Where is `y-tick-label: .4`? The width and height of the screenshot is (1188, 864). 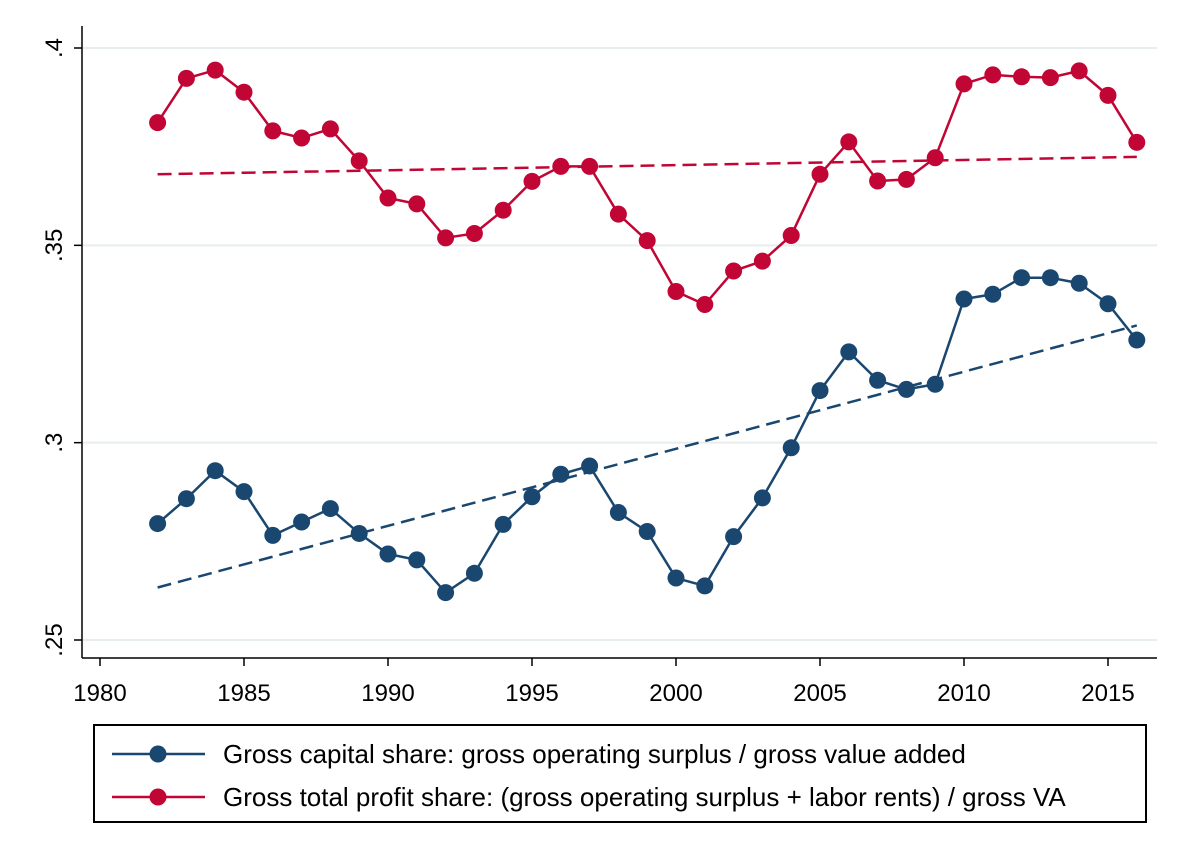 y-tick-label: .4 is located at coordinates (54, 48).